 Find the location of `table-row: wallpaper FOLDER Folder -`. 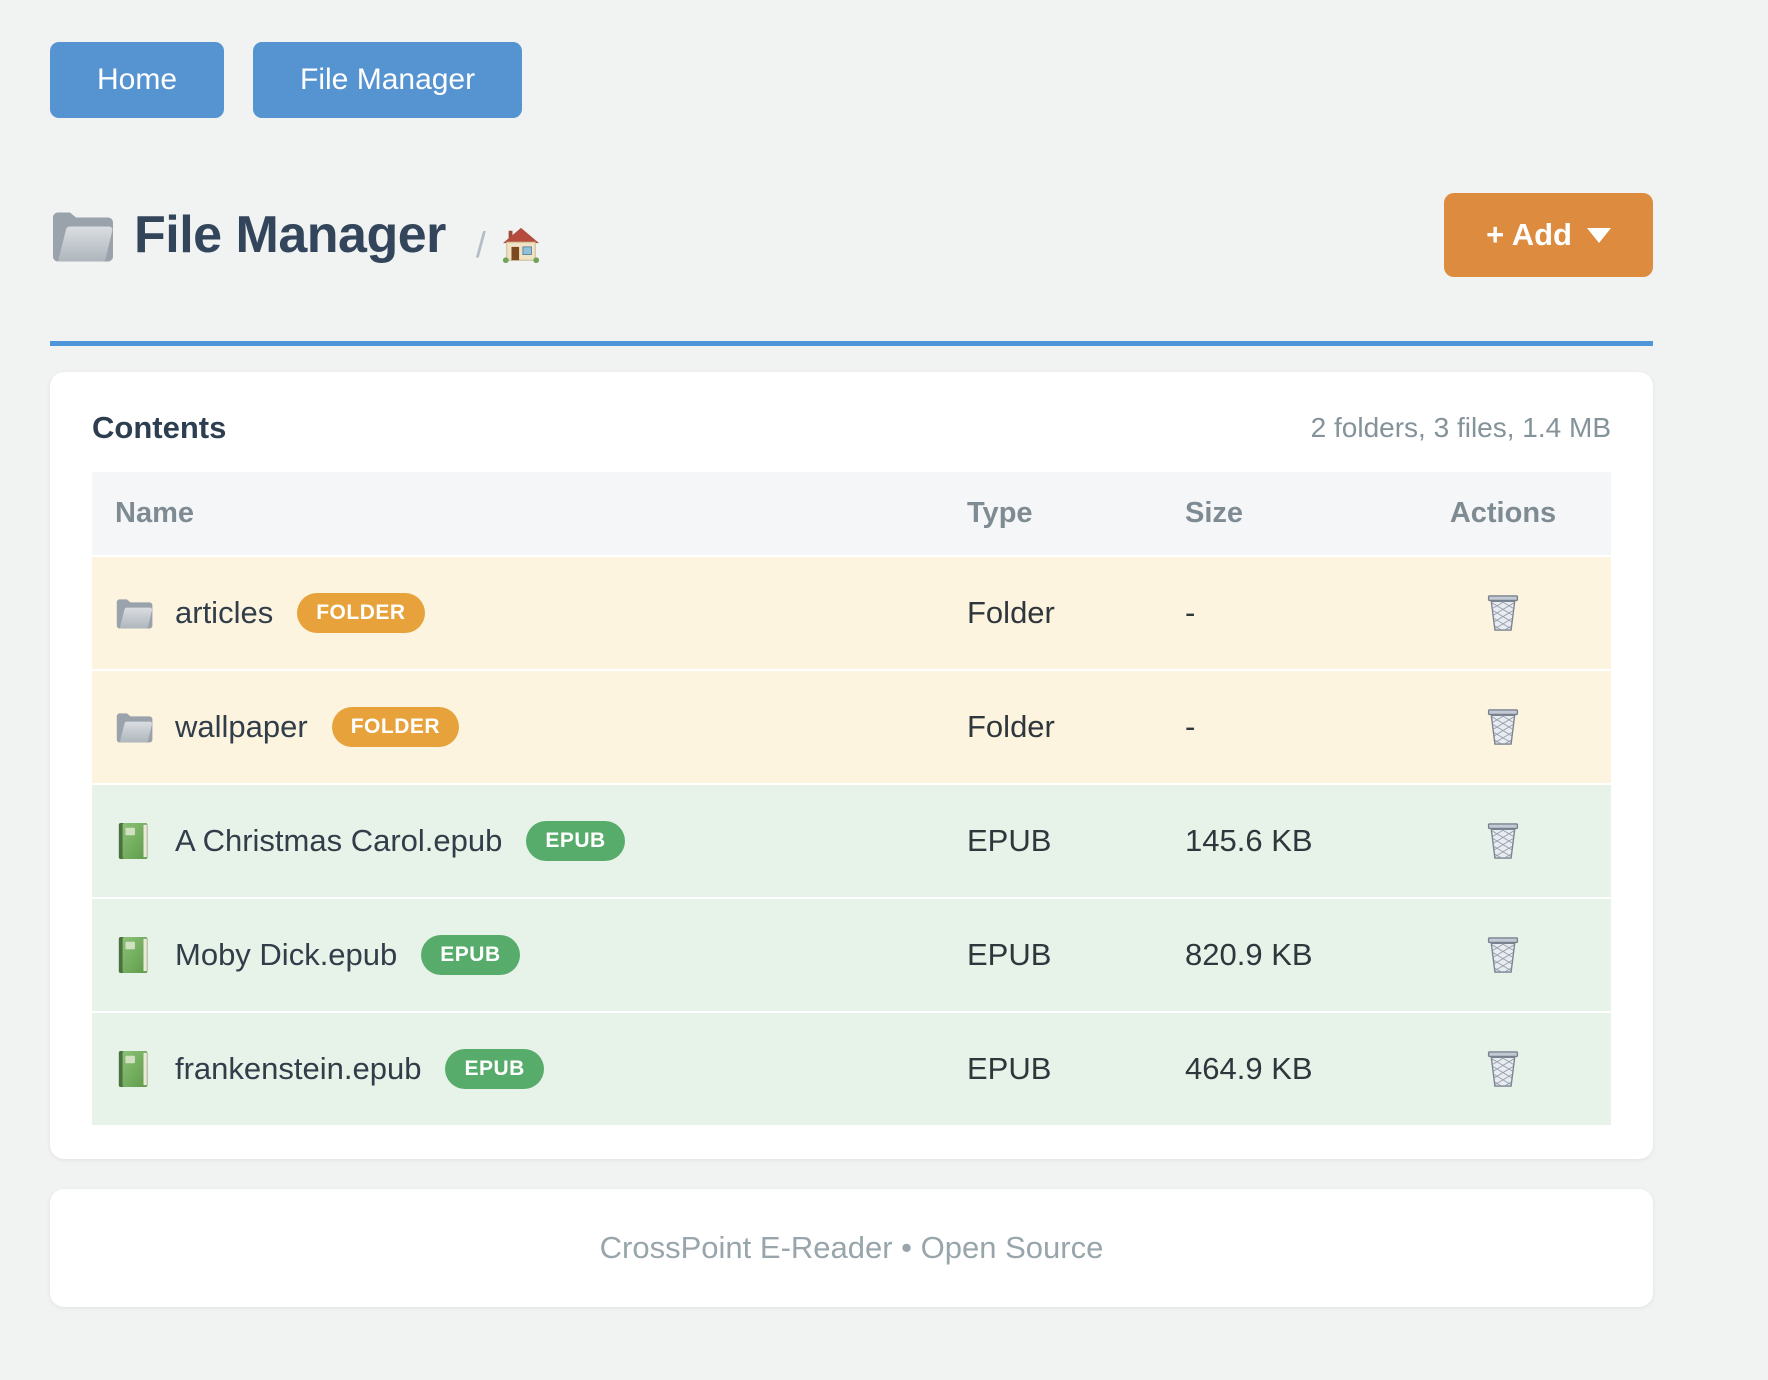

table-row: wallpaper FOLDER Folder - is located at coordinates (851, 726).